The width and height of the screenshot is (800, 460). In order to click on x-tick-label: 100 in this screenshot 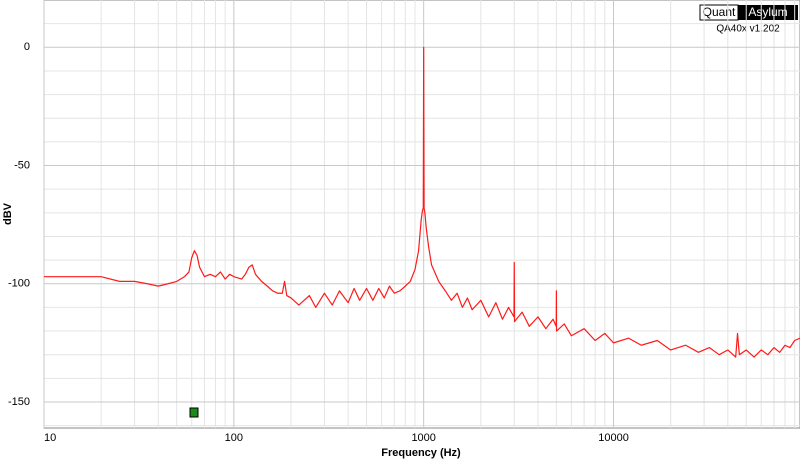, I will do `click(234, 438)`.